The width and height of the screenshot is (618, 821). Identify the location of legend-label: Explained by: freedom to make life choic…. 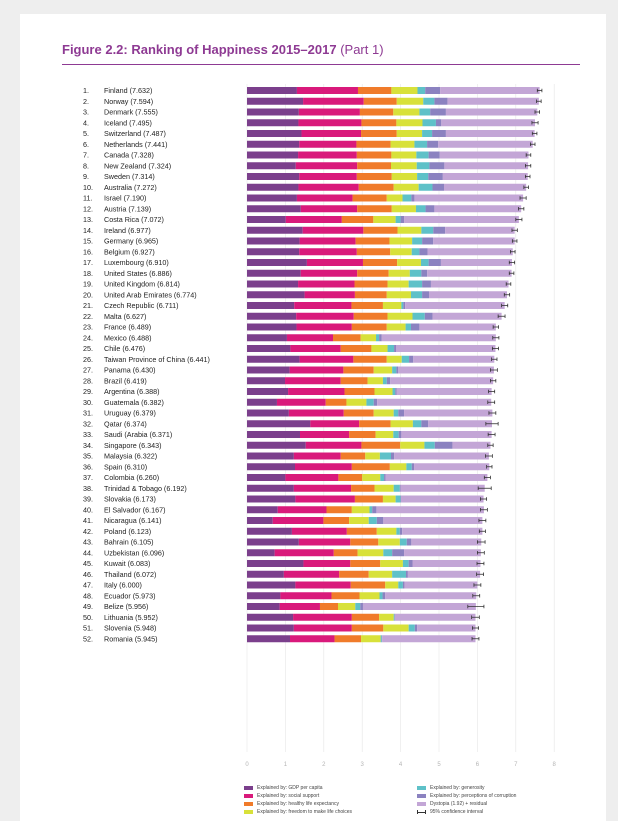
(305, 812).